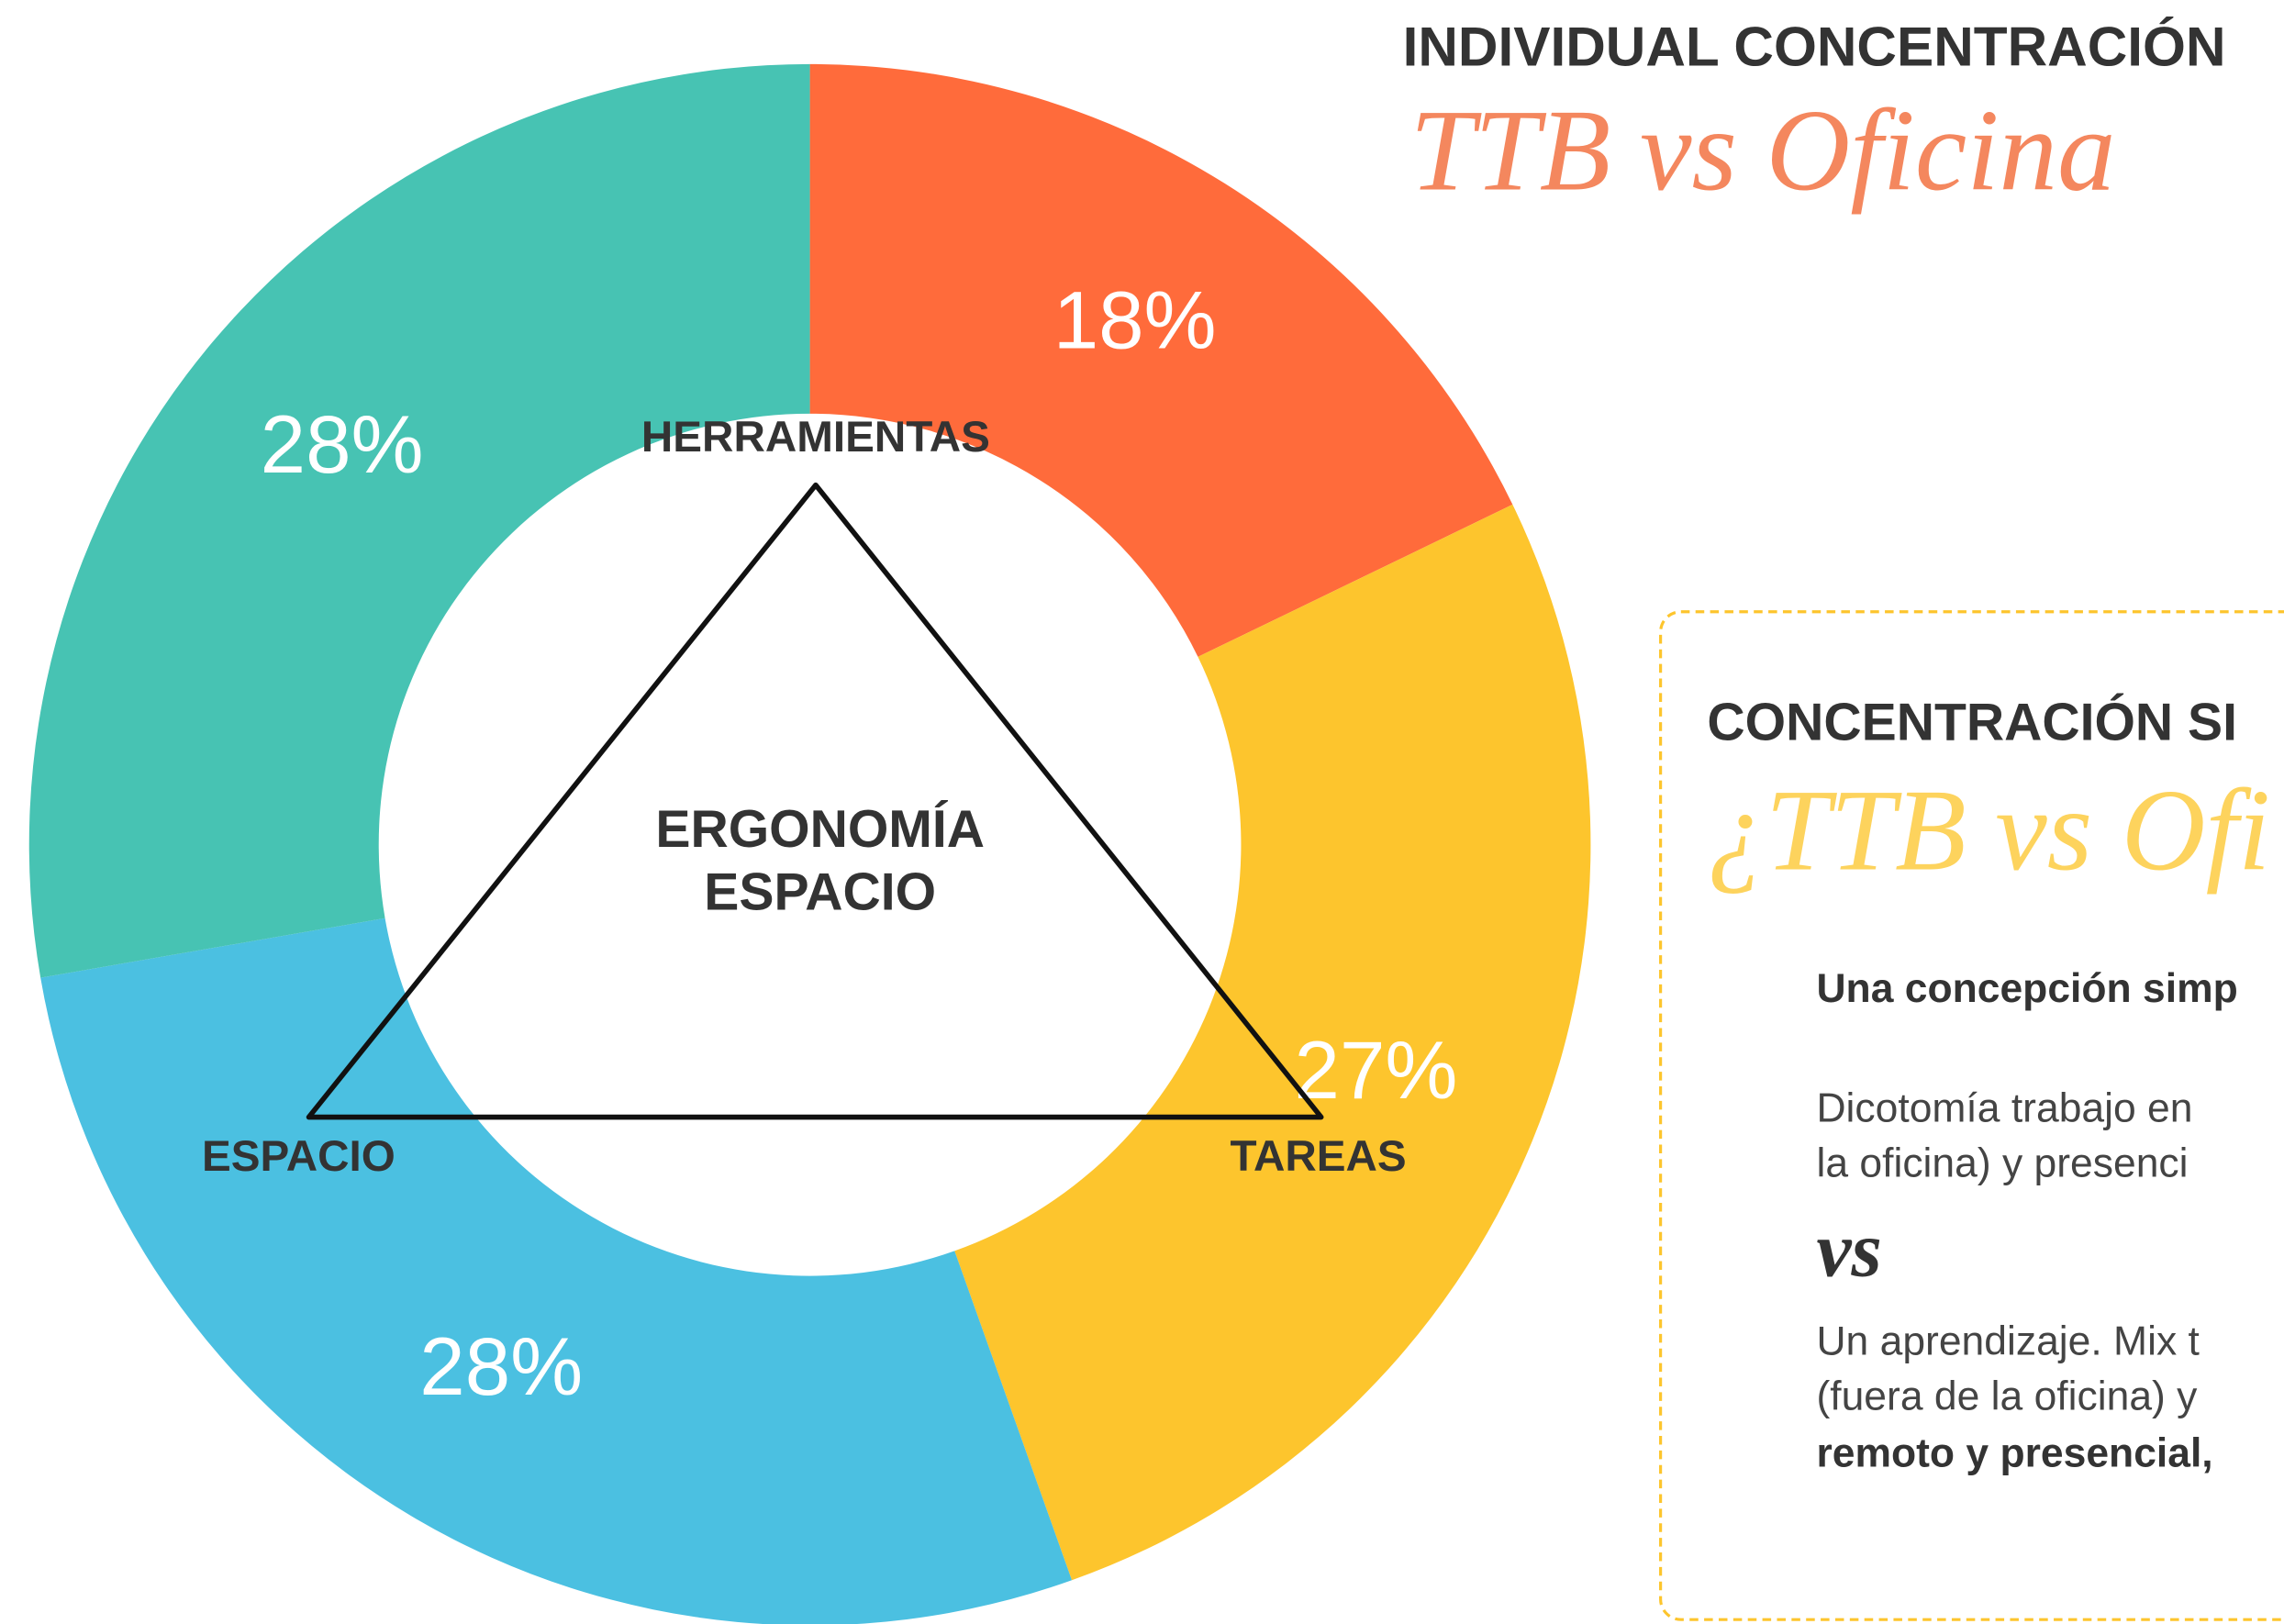 The image size is (2284, 1624). What do you see at coordinates (1376, 1070) in the screenshot?
I see `data-label: 27%` at bounding box center [1376, 1070].